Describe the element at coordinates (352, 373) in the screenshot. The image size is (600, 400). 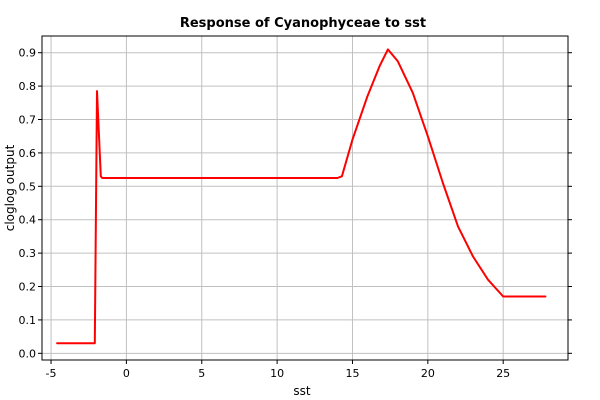
I see `x-tick-label: 15` at that location.